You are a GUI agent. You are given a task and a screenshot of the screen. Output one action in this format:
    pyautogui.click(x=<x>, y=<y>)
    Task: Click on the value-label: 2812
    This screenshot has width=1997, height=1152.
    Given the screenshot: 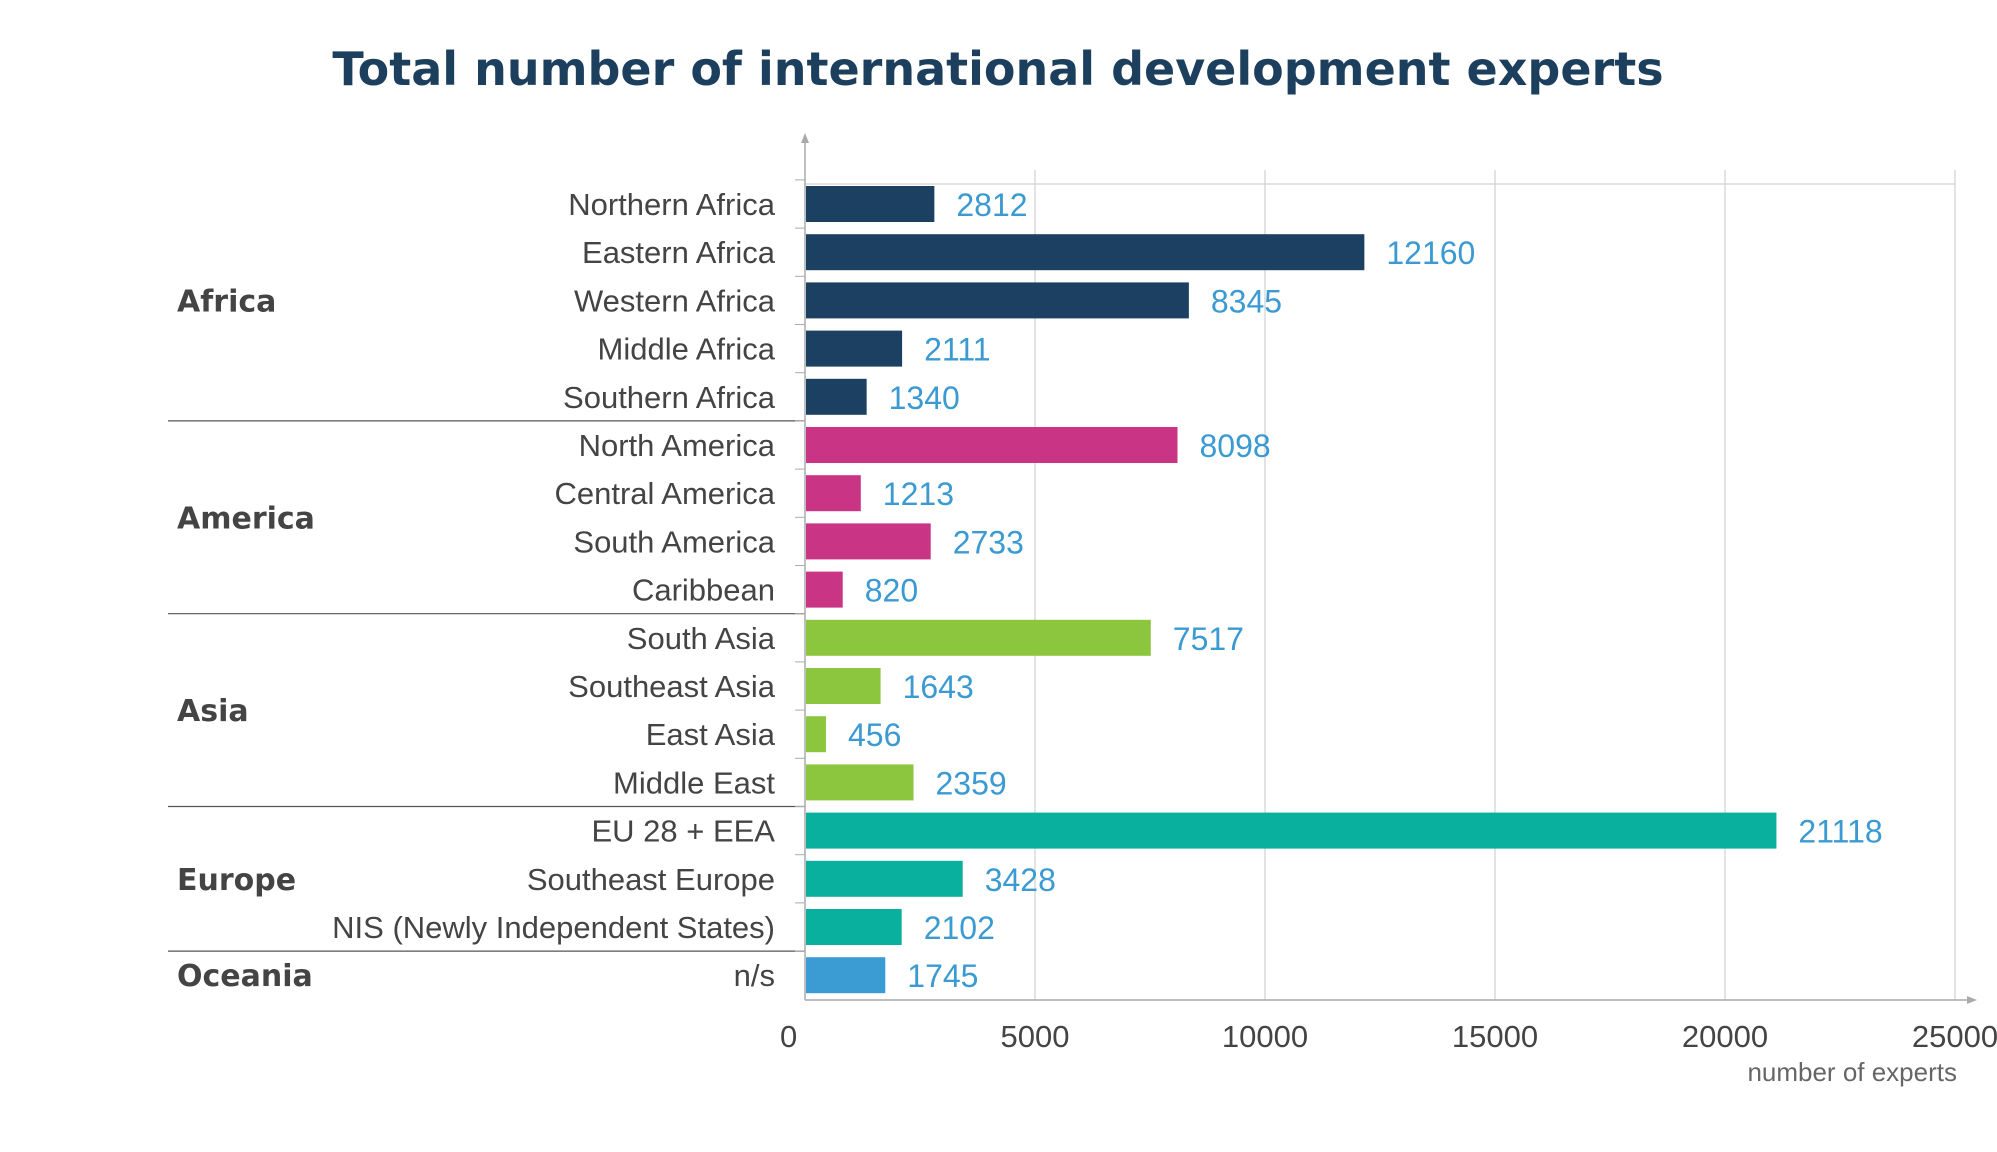 What is the action you would take?
    pyautogui.click(x=991, y=205)
    